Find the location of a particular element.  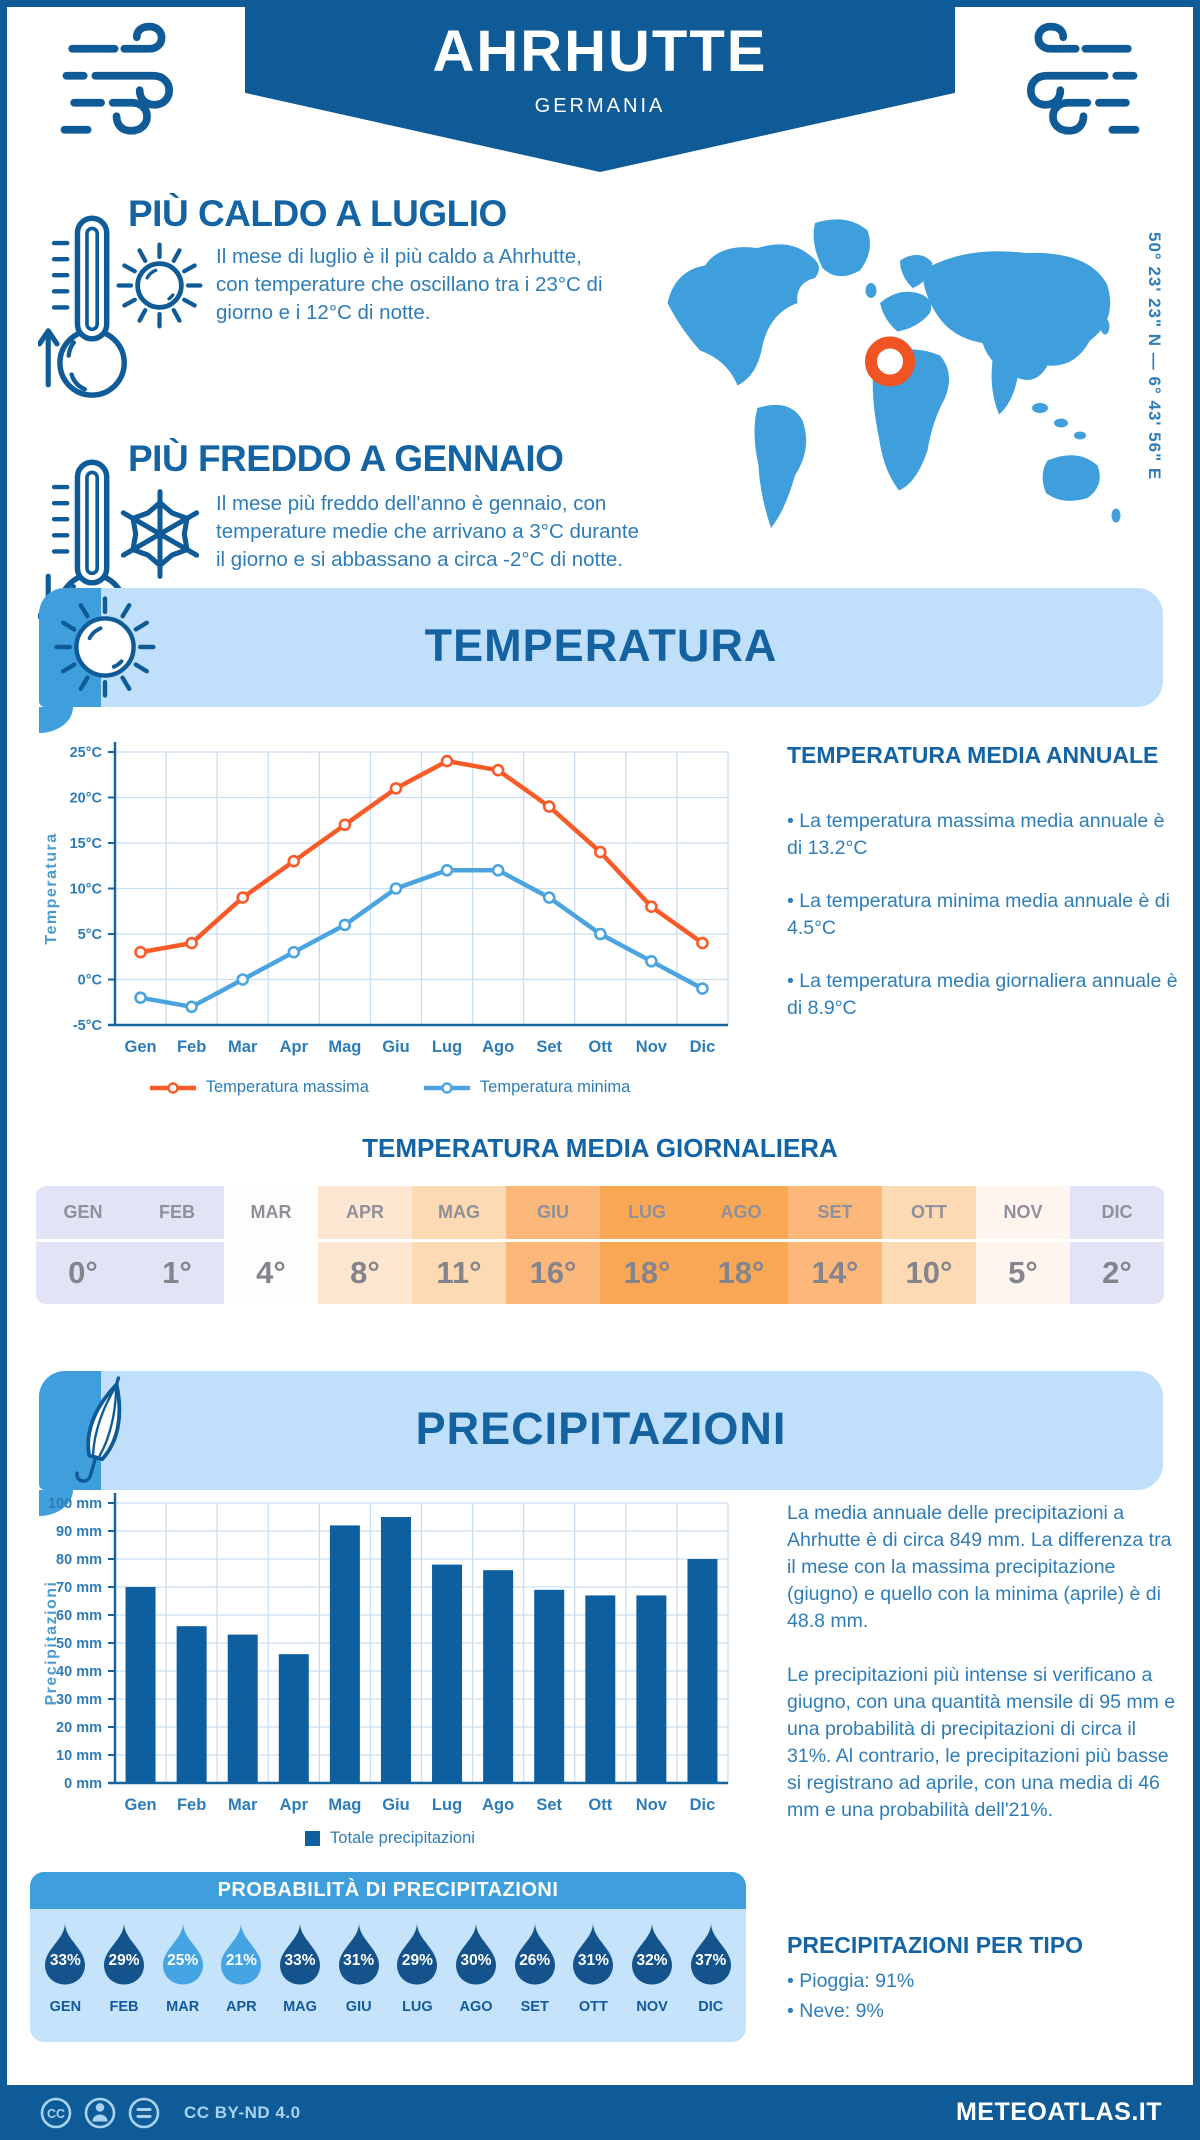

legend-item: Temperatura minima is located at coordinates (527, 1087).